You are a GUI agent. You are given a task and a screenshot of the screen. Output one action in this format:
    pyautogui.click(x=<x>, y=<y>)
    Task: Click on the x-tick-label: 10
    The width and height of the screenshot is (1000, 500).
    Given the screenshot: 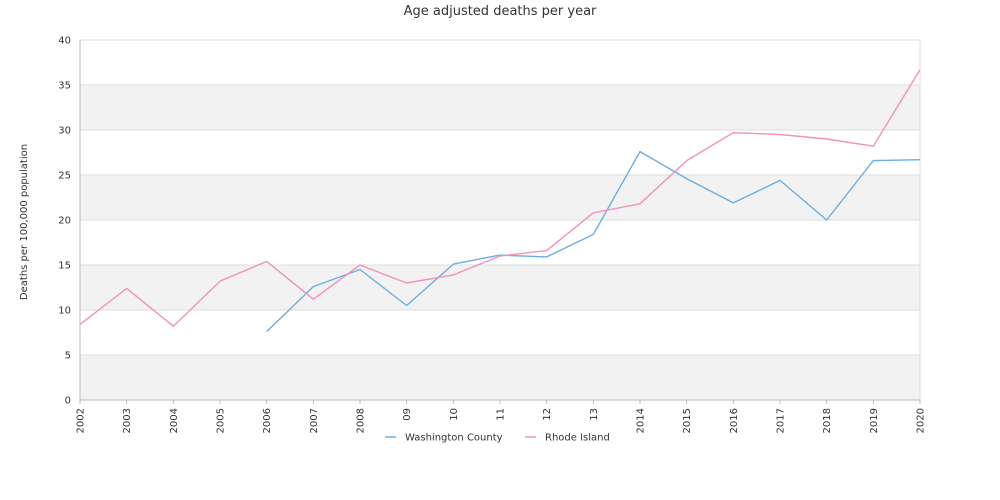 What is the action you would take?
    pyautogui.click(x=454, y=414)
    